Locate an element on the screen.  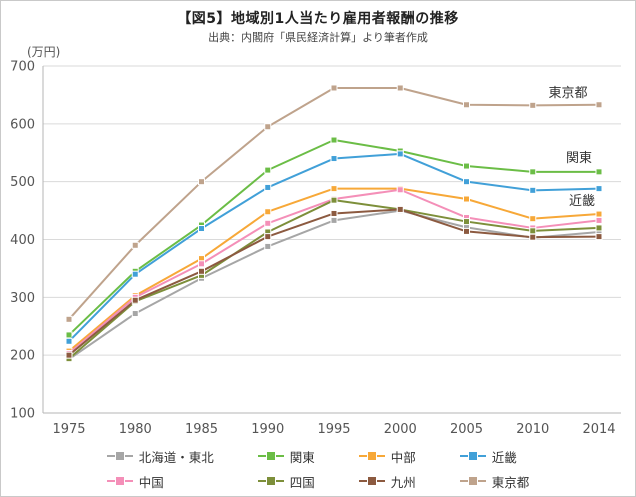
chart-title: 【図5】地域別1人当たり雇用者報酬の推移 is located at coordinates (318, 19).